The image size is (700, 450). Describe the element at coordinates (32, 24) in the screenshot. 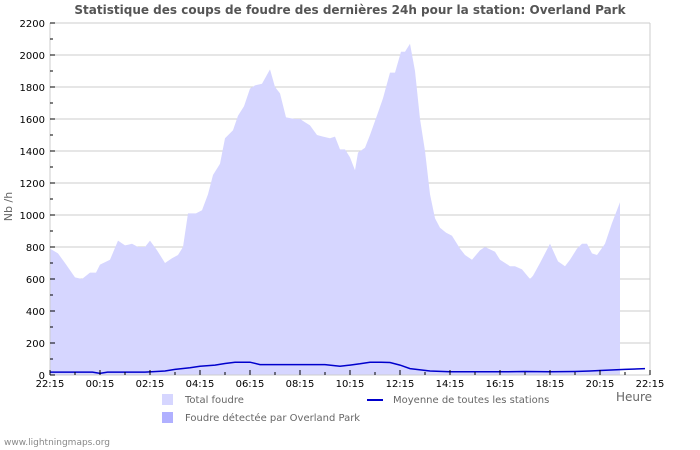

I see `svg-text: 2200` at that location.